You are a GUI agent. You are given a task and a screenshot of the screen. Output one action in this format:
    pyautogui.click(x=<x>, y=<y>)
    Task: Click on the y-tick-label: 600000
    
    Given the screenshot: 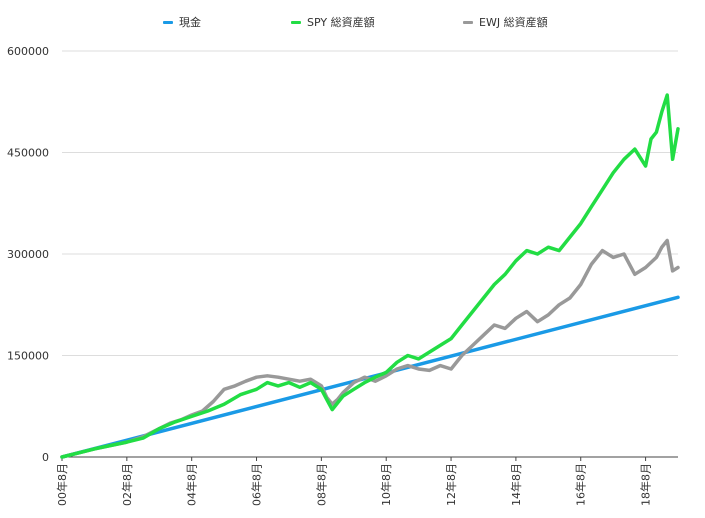 What is the action you would take?
    pyautogui.click(x=28, y=51)
    